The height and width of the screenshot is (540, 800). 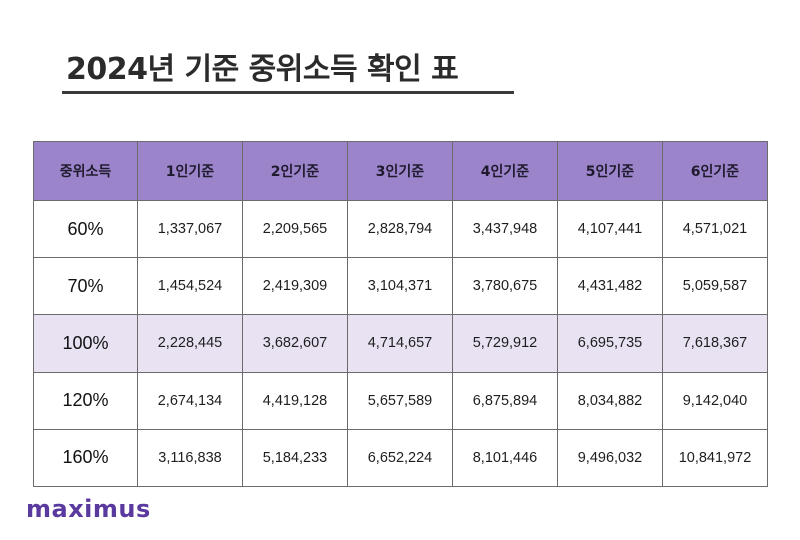 I want to click on header-2-person: 2인기준, so click(x=295, y=171).